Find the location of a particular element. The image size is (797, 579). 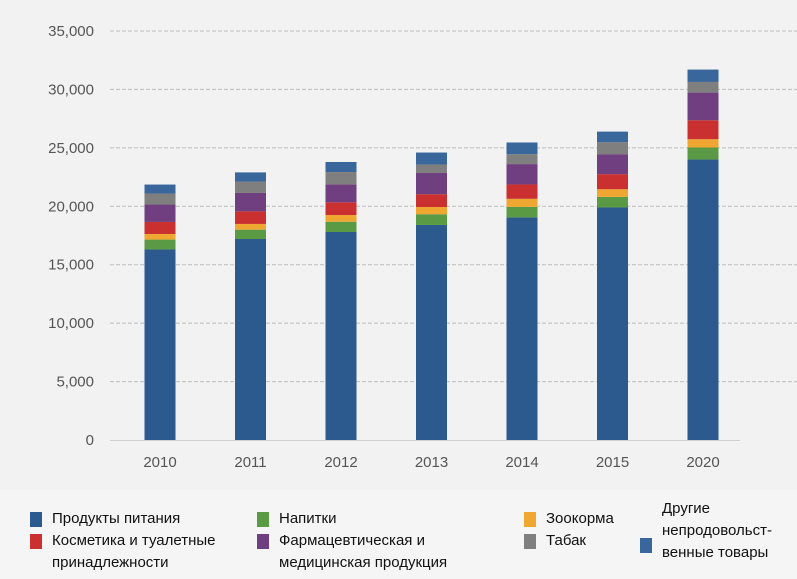

legend-item-tobacco: Табак is located at coordinates (555, 541).